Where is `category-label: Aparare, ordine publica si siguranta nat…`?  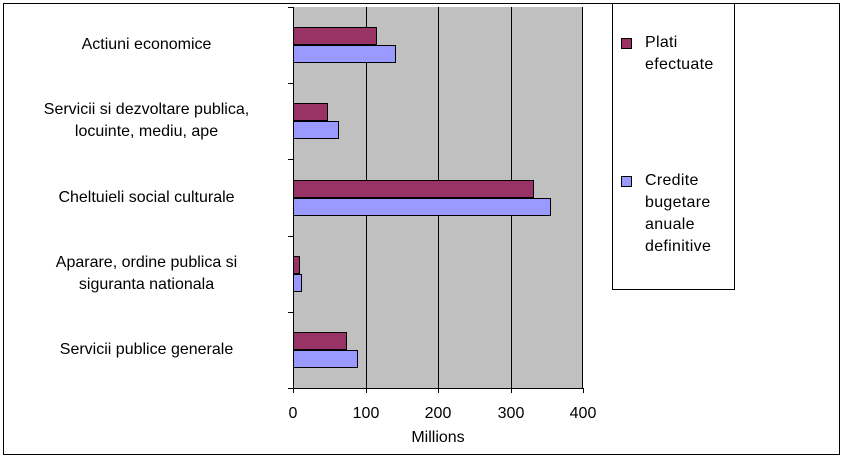 category-label: Aparare, ordine publica si siguranta nat… is located at coordinates (146, 273).